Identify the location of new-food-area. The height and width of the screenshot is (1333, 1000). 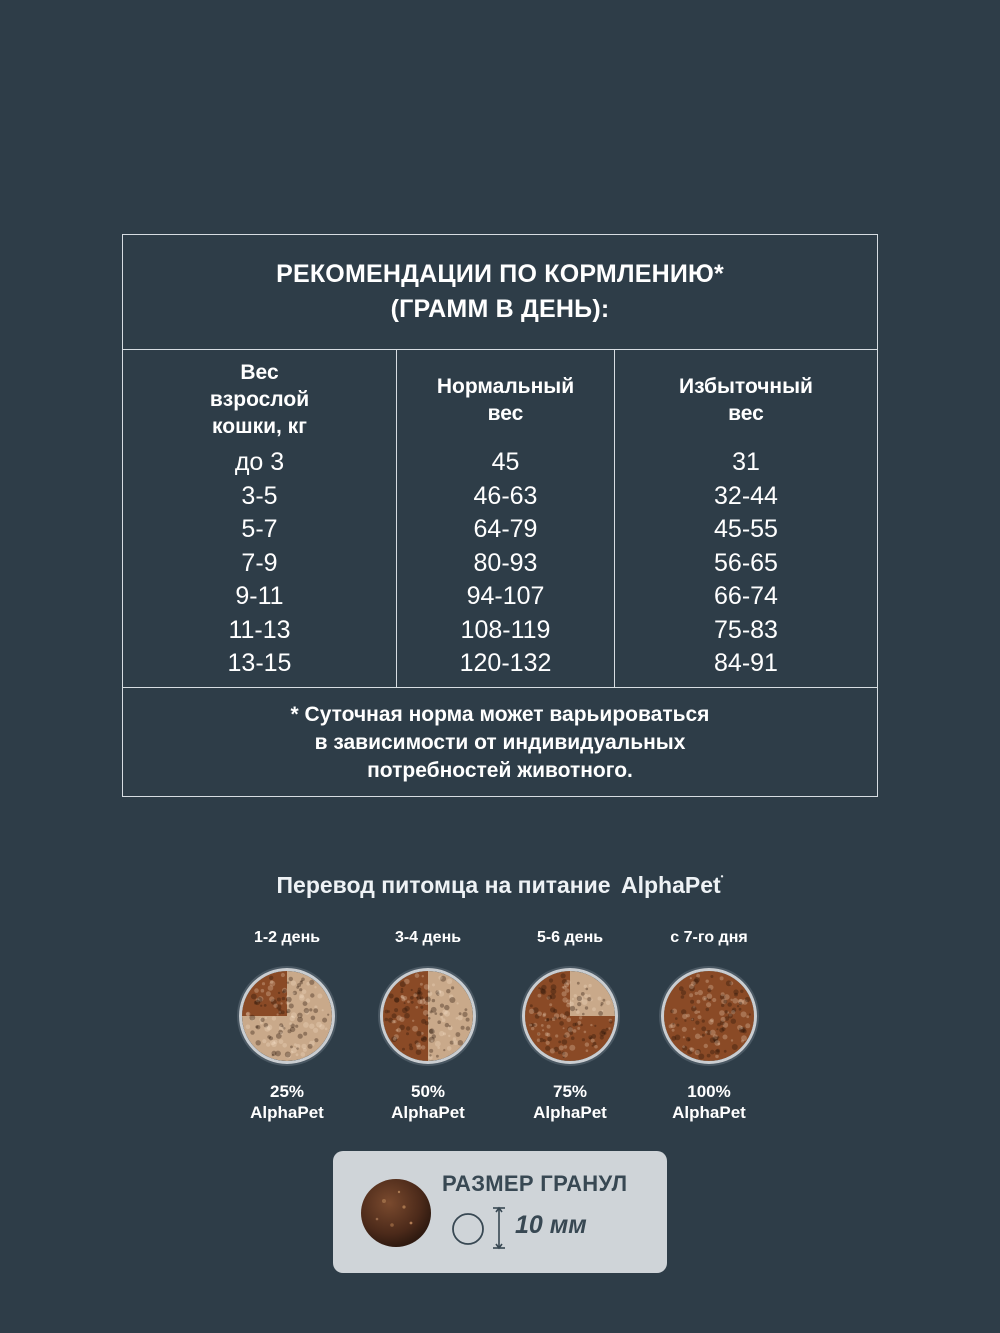
(264, 993).